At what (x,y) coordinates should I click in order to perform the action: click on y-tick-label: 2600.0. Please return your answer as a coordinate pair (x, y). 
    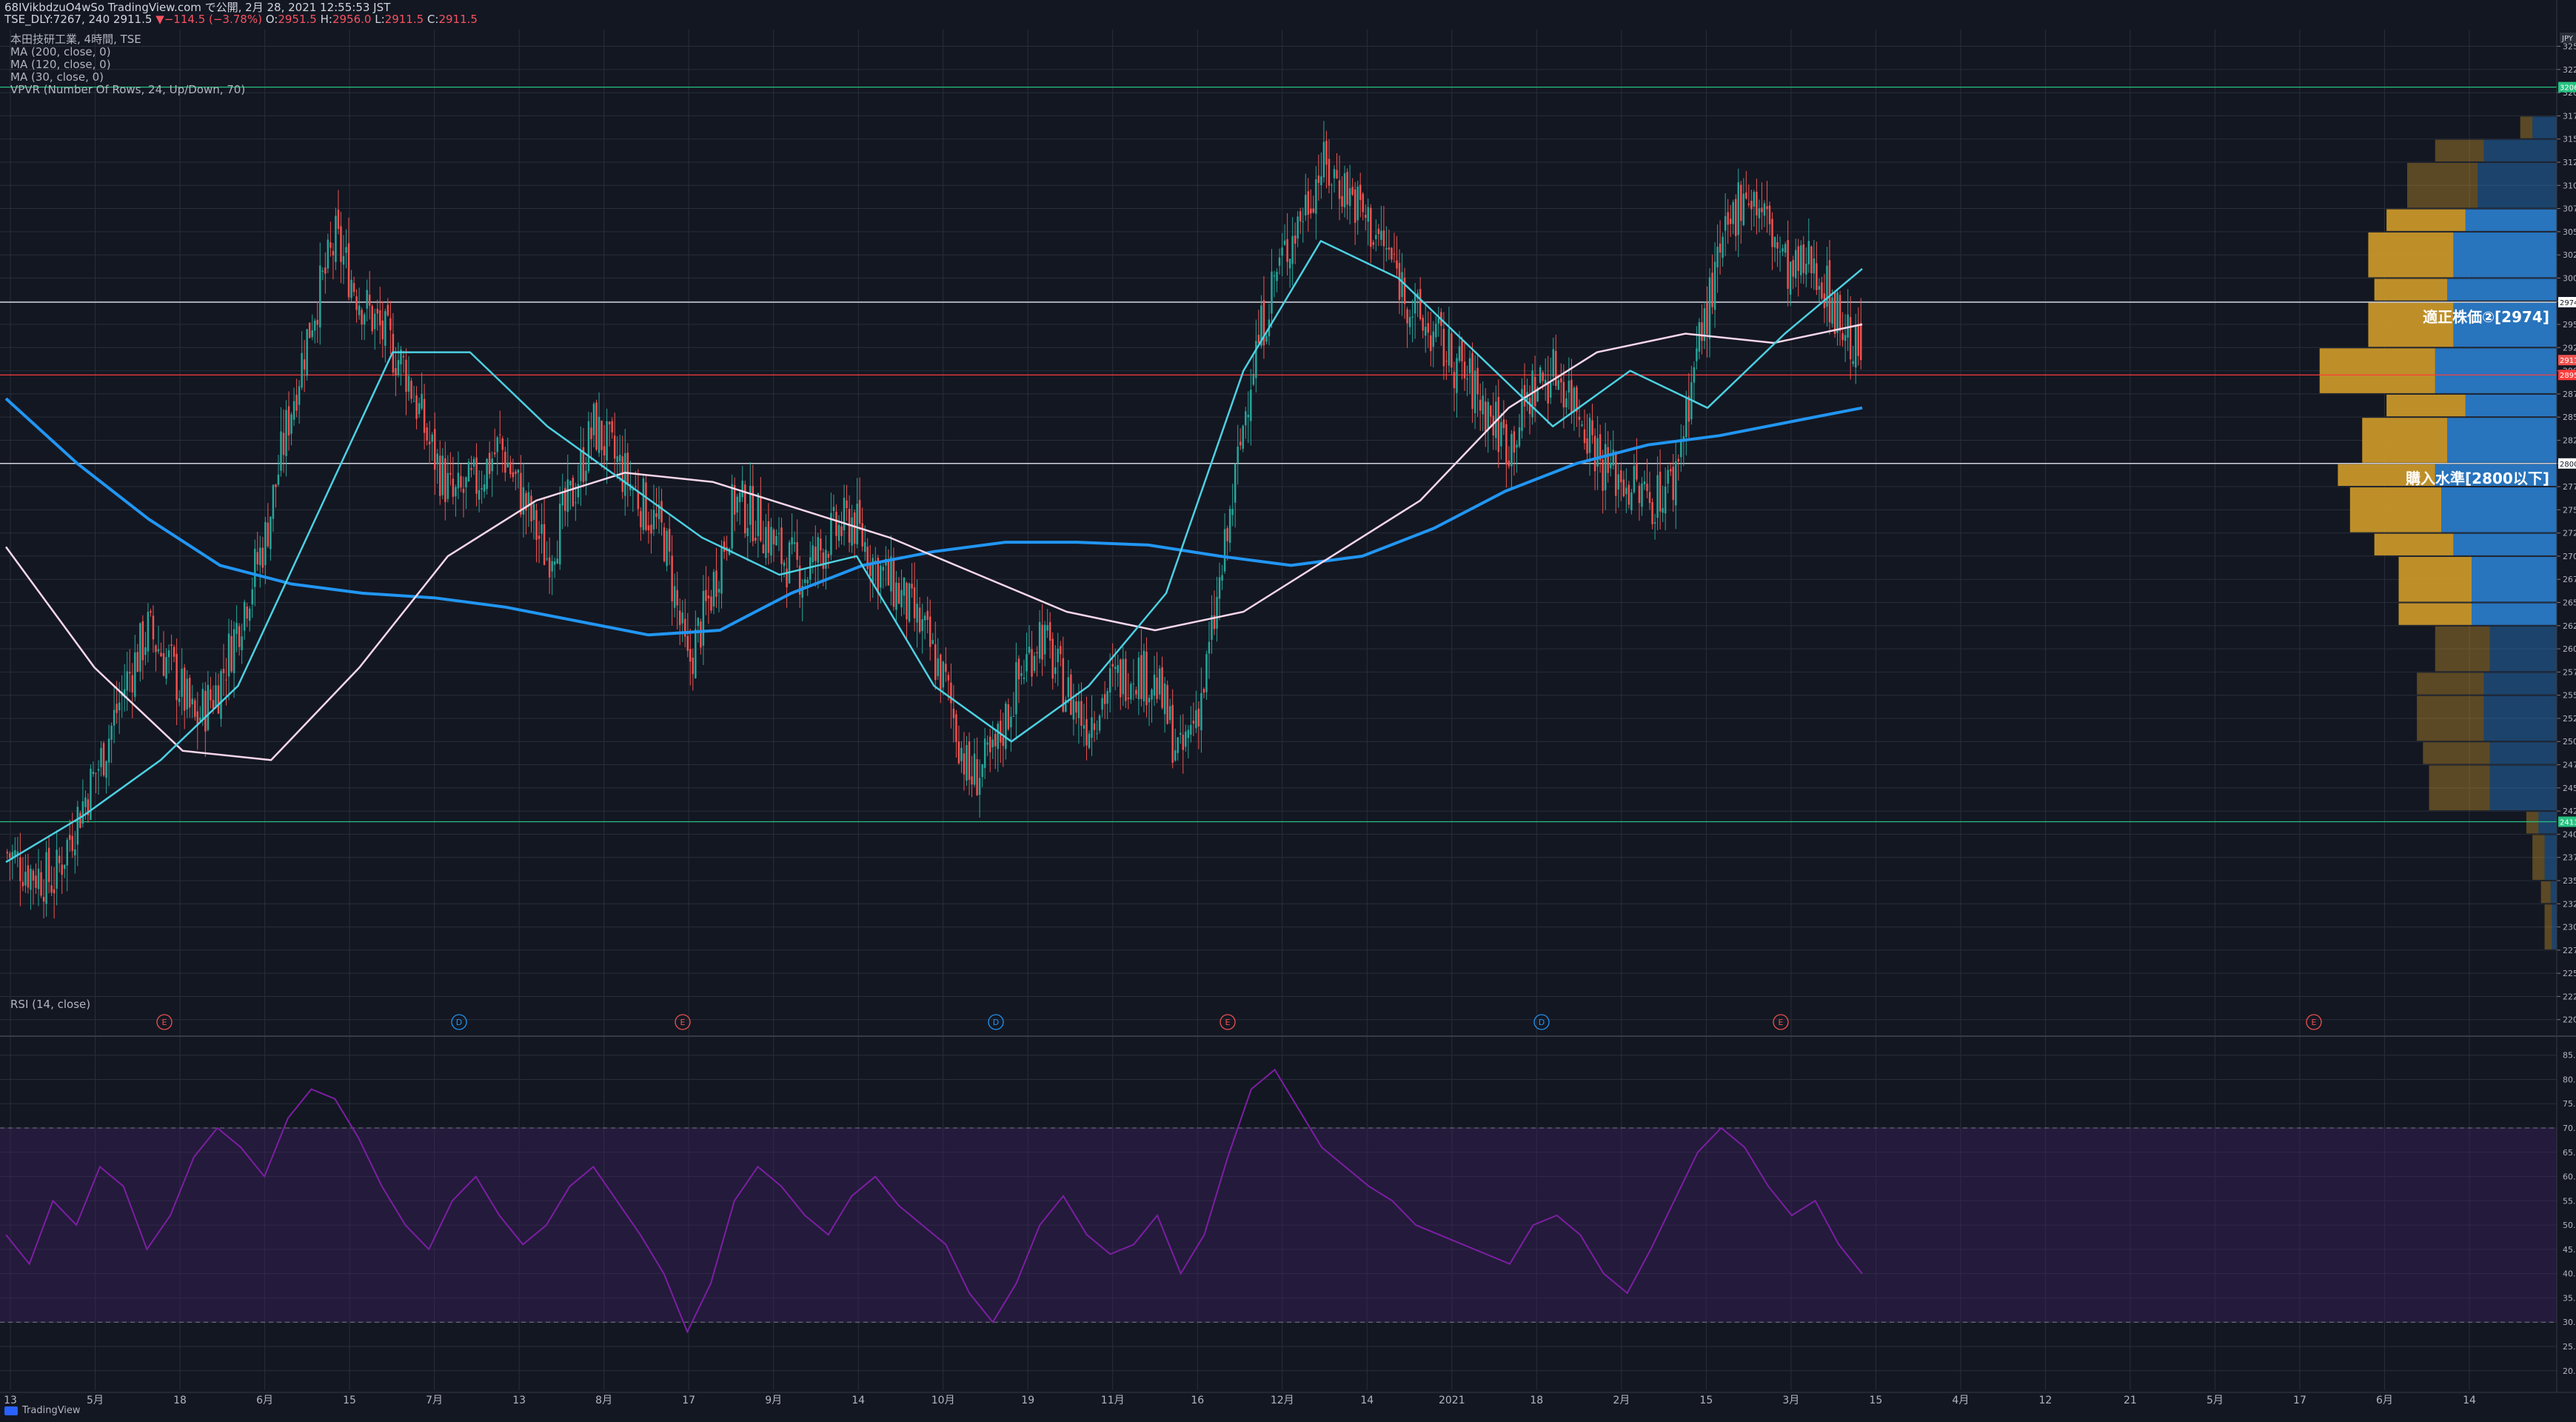
    Looking at the image, I should click on (2569, 649).